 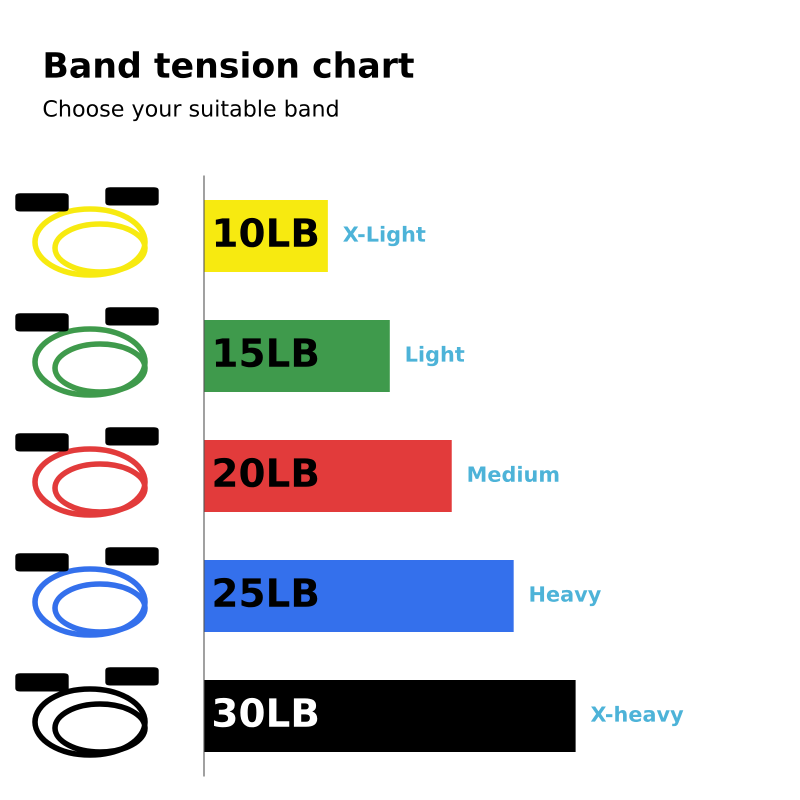 I want to click on y-tick-label: Light, so click(x=435, y=356).